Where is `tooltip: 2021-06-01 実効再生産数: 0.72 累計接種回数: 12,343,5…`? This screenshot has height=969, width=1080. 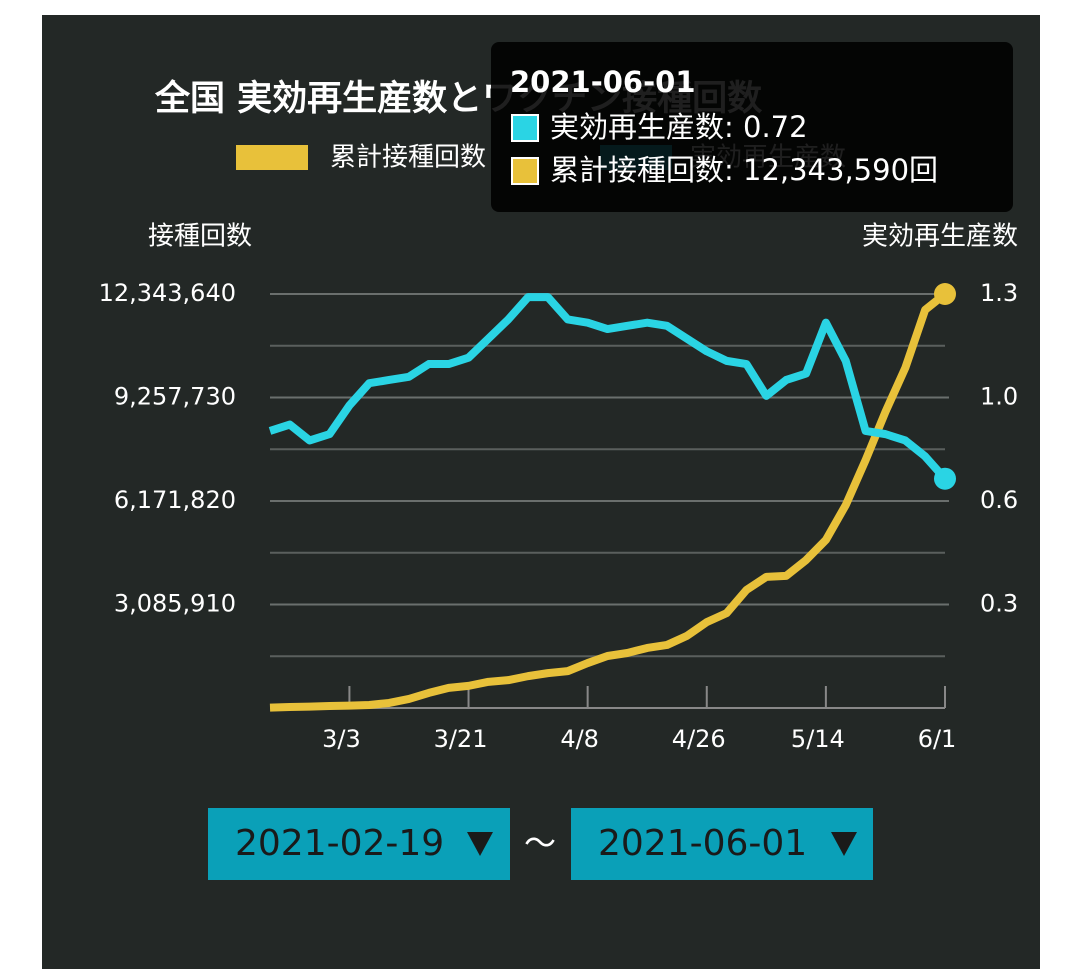
tooltip: 2021-06-01 実効再生産数: 0.72 累計接種回数: 12,343,5… is located at coordinates (752, 127).